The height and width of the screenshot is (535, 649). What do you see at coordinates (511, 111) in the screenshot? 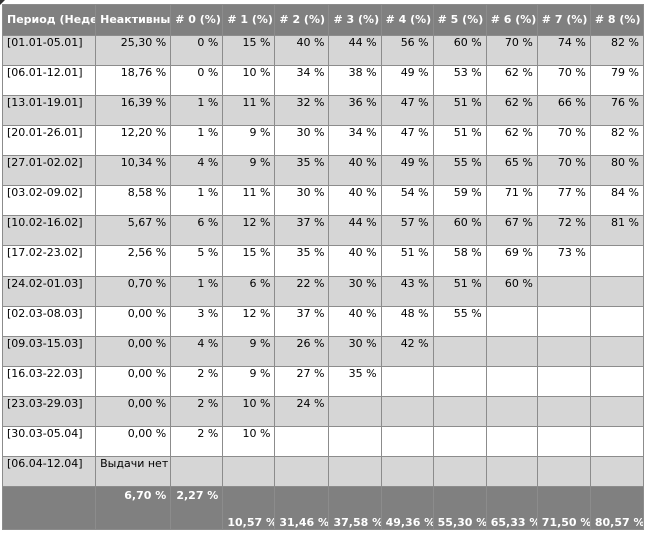
I see `retention-cell-w6: 62 %` at bounding box center [511, 111].